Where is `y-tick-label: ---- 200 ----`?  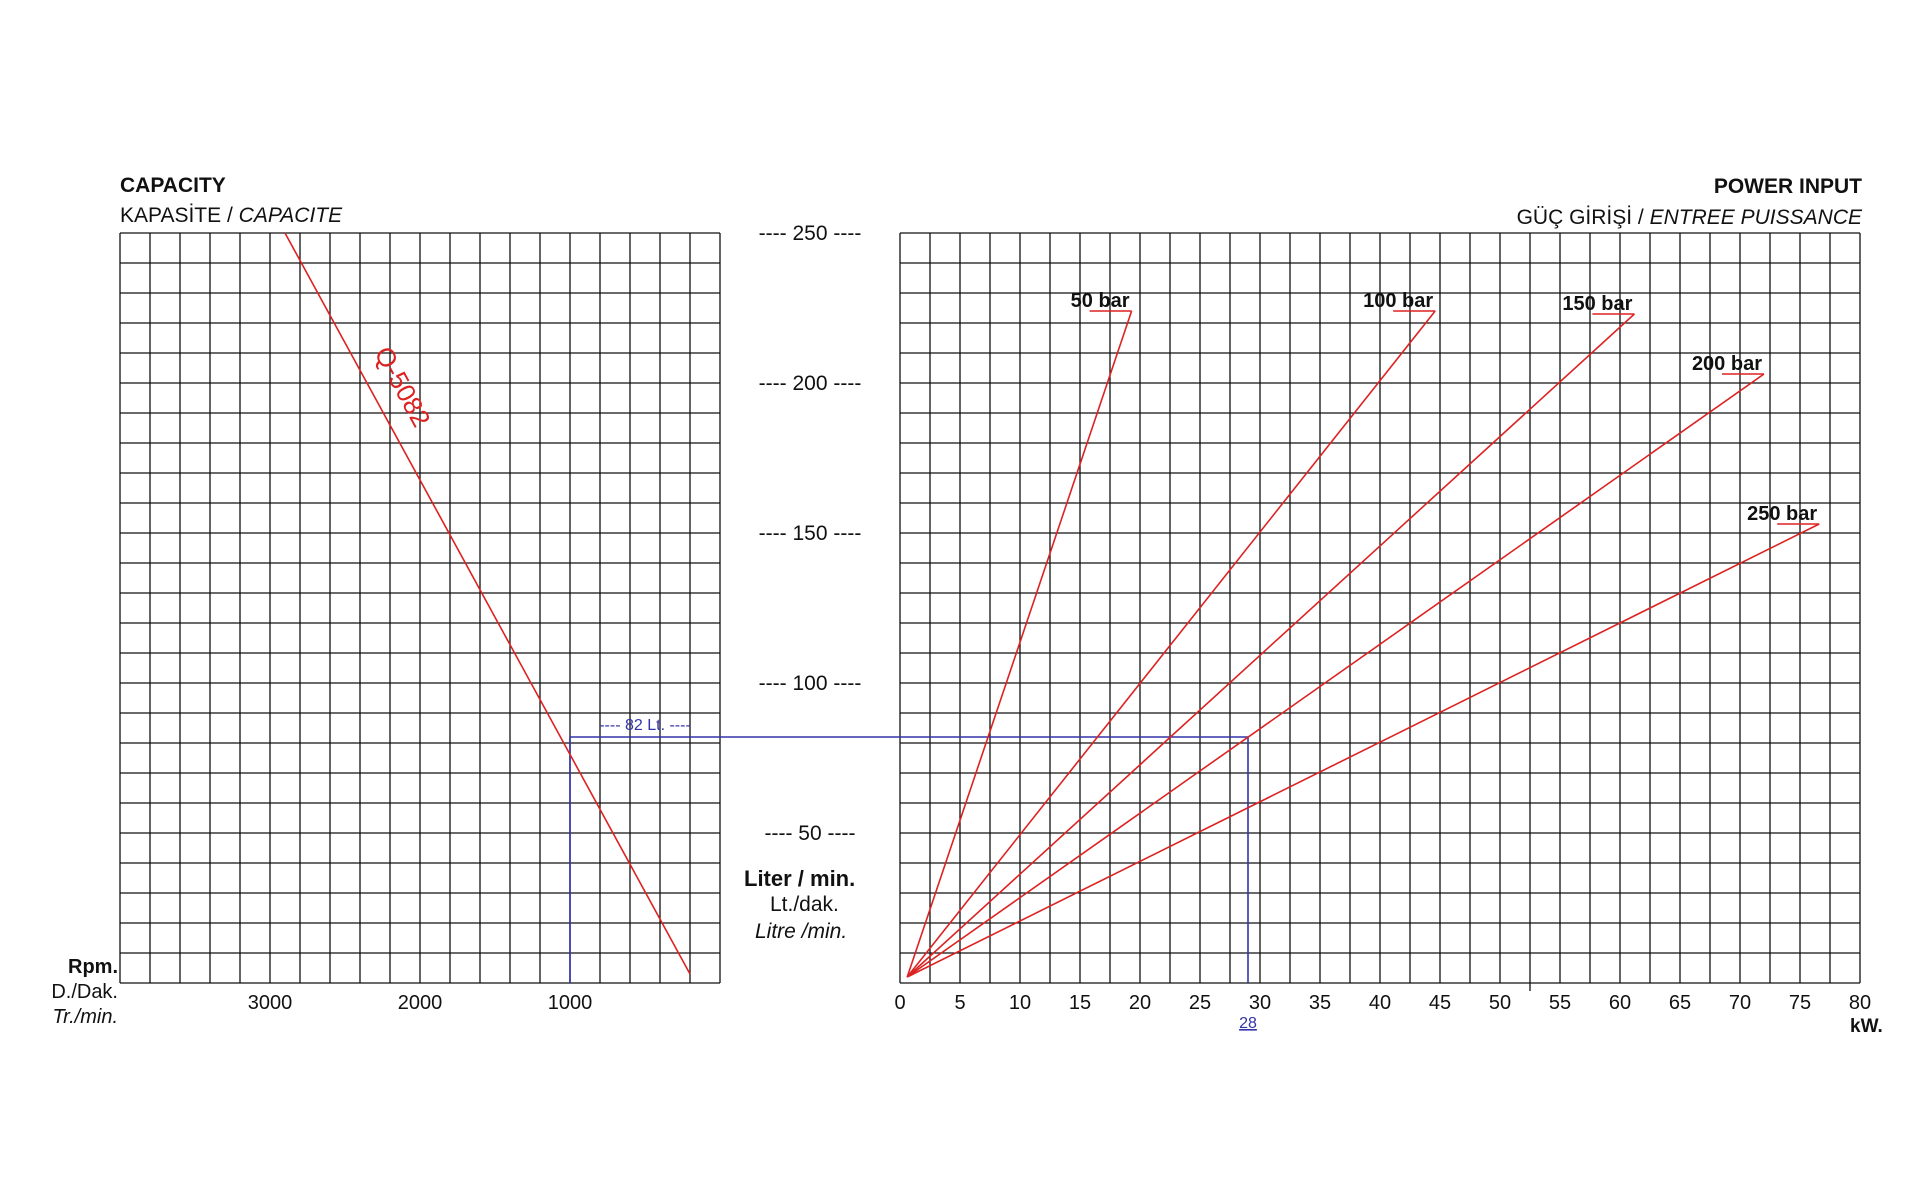 y-tick-label: ---- 200 ---- is located at coordinates (810, 383).